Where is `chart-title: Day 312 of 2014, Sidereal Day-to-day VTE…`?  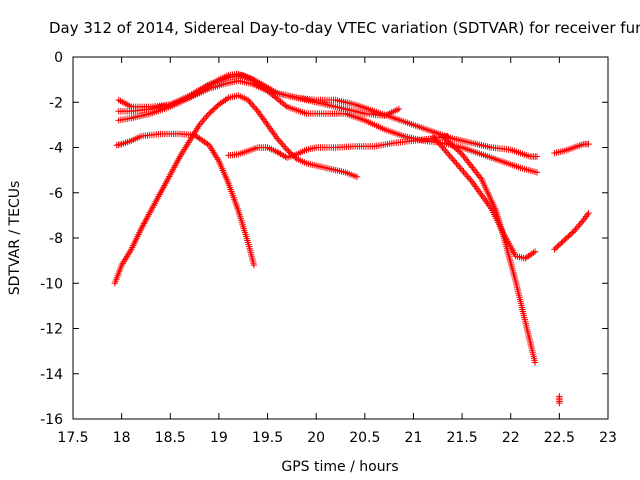
chart-title: Day 312 of 2014, Sidereal Day-to-day VTE… is located at coordinates (344, 28).